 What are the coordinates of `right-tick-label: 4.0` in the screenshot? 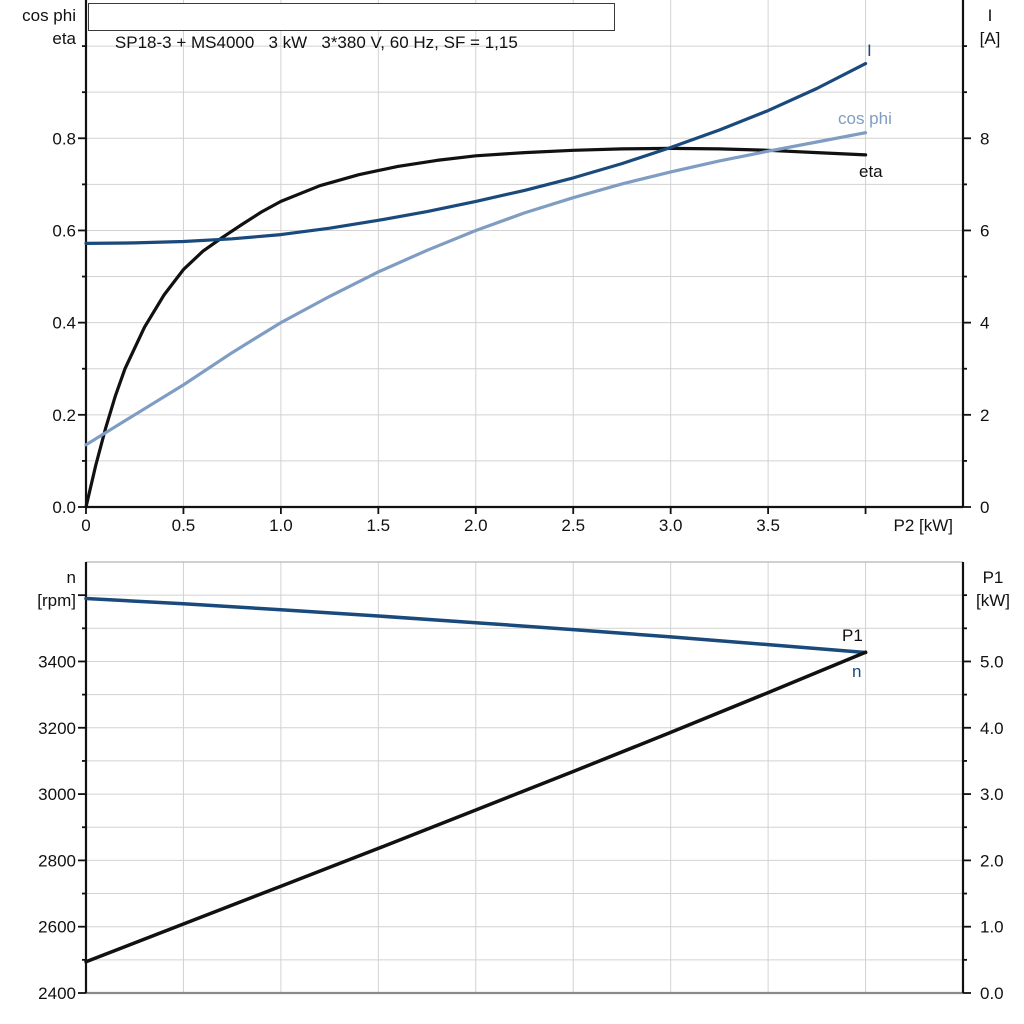 It's located at (992, 728).